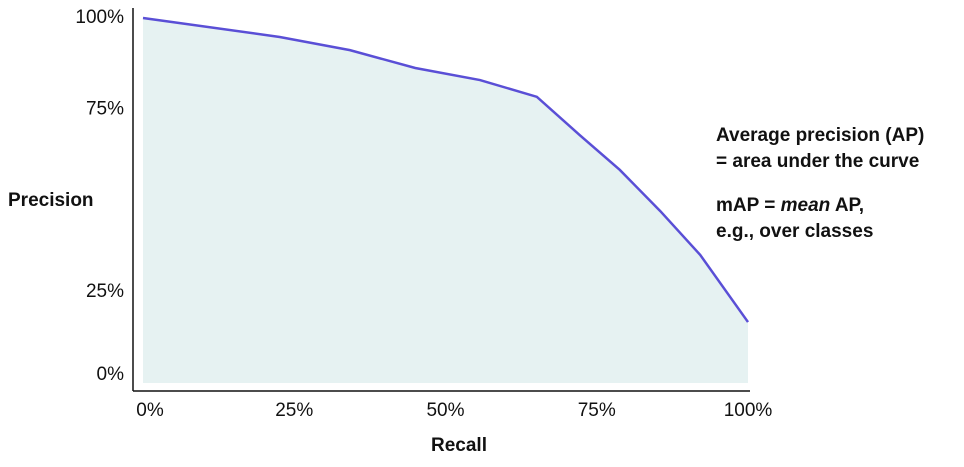 The height and width of the screenshot is (467, 964). I want to click on y-tick-label: 0%, so click(111, 374).